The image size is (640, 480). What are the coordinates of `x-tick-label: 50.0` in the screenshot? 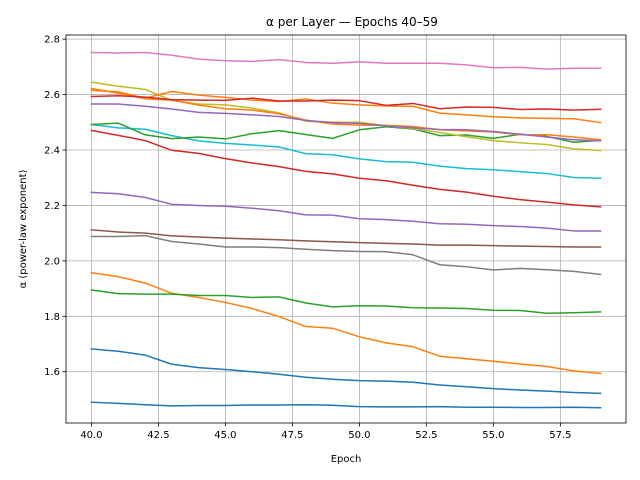 It's located at (359, 435).